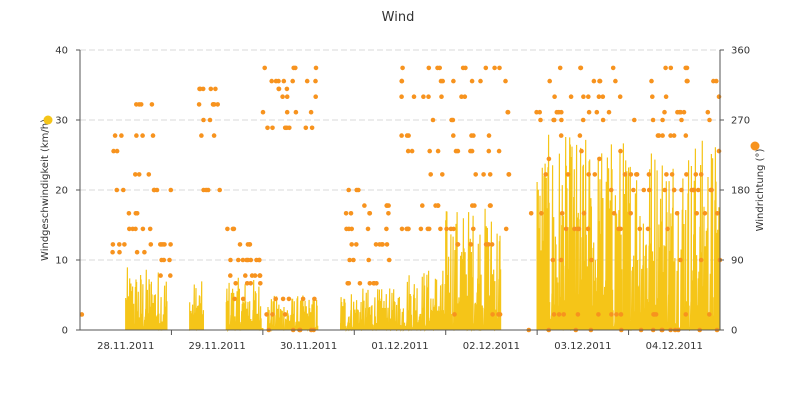 The width and height of the screenshot is (800, 404). What do you see at coordinates (61, 121) in the screenshot?
I see `y-left-tick-label: 30` at bounding box center [61, 121].